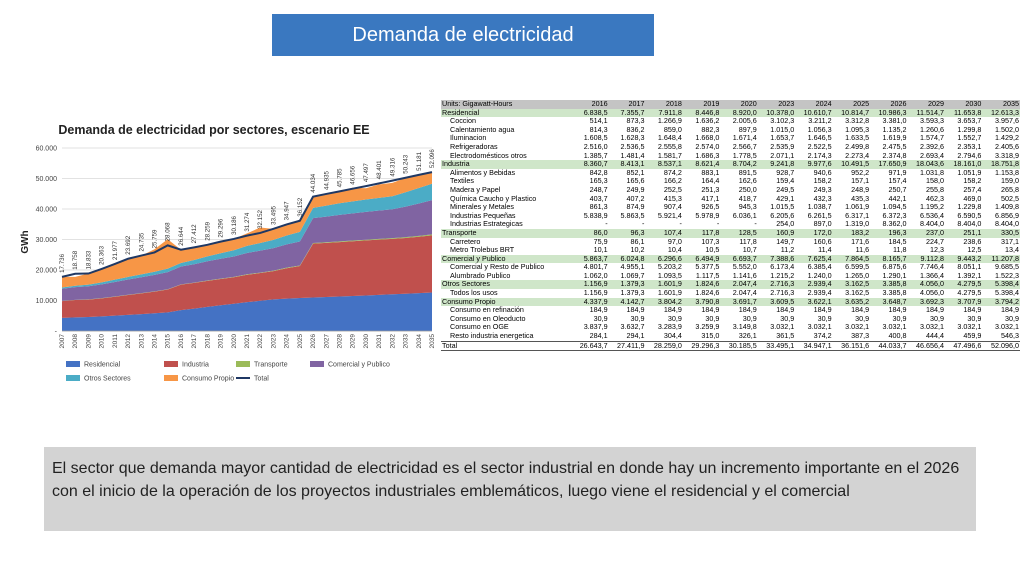 This screenshot has height=576, width=1024. What do you see at coordinates (894, 267) in the screenshot?
I see `table-cell: 6.875,6` at bounding box center [894, 267].